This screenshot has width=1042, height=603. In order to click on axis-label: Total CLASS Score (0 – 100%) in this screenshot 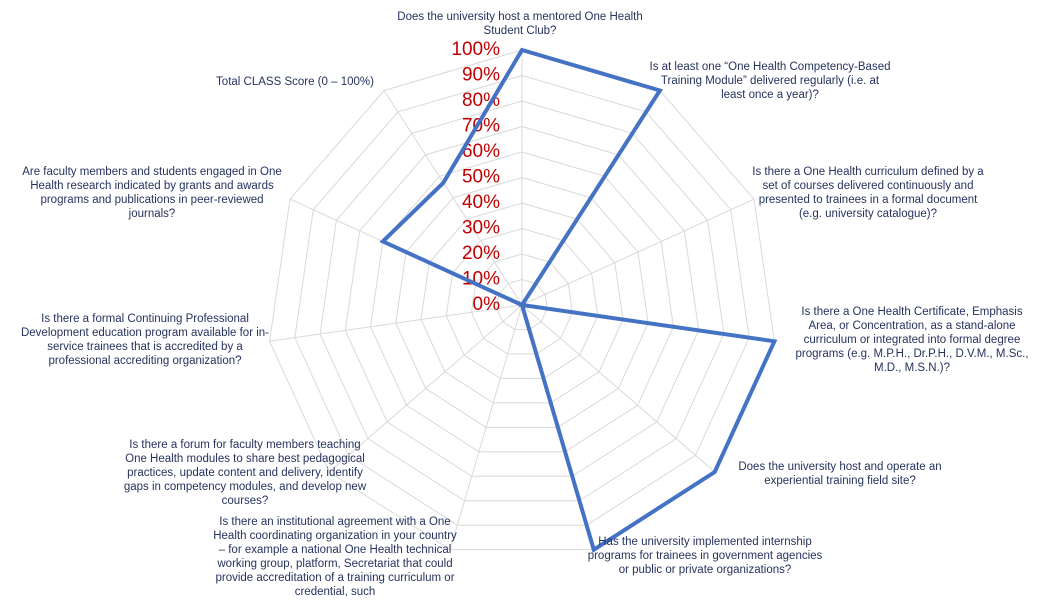, I will do `click(295, 82)`.